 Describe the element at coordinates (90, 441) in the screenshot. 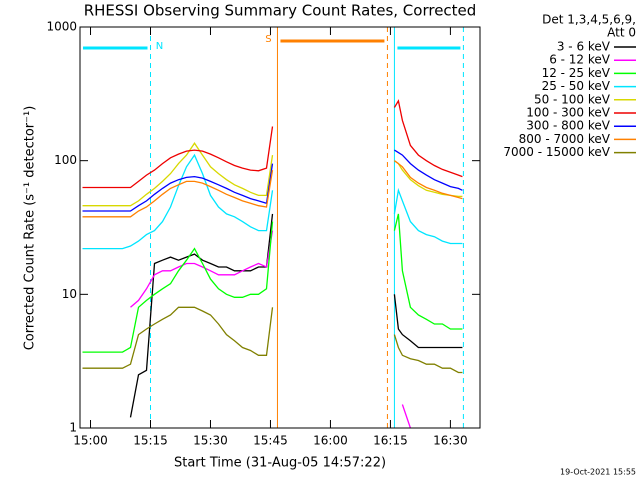

I see `x-tick-label: 15:00` at that location.